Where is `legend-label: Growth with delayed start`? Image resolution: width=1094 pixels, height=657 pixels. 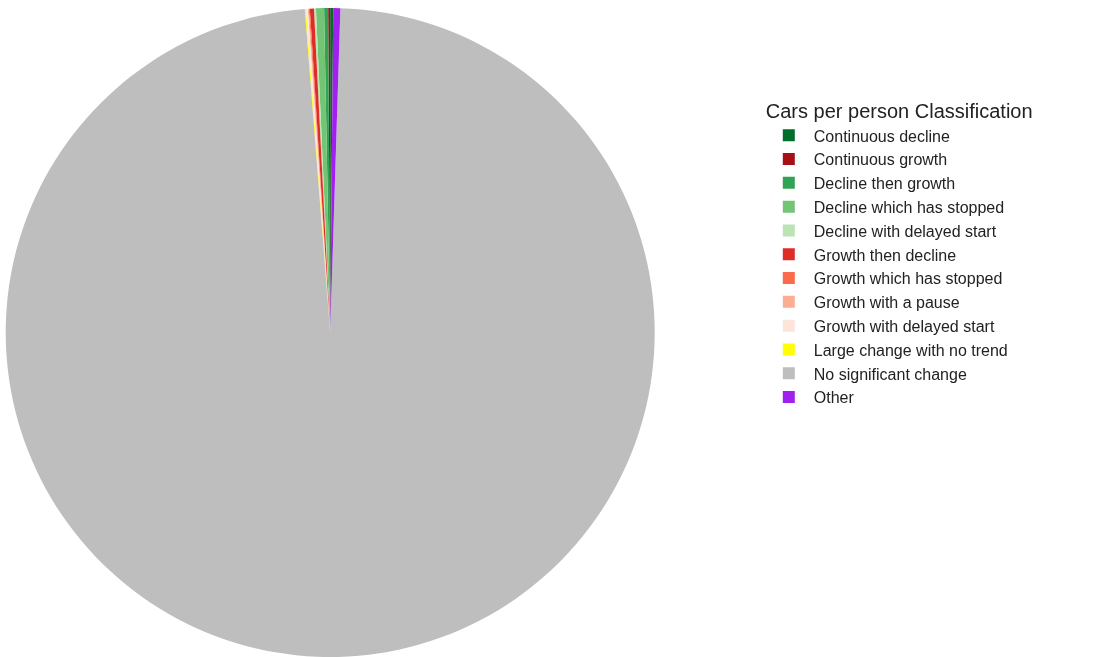 legend-label: Growth with delayed start is located at coordinates (904, 326).